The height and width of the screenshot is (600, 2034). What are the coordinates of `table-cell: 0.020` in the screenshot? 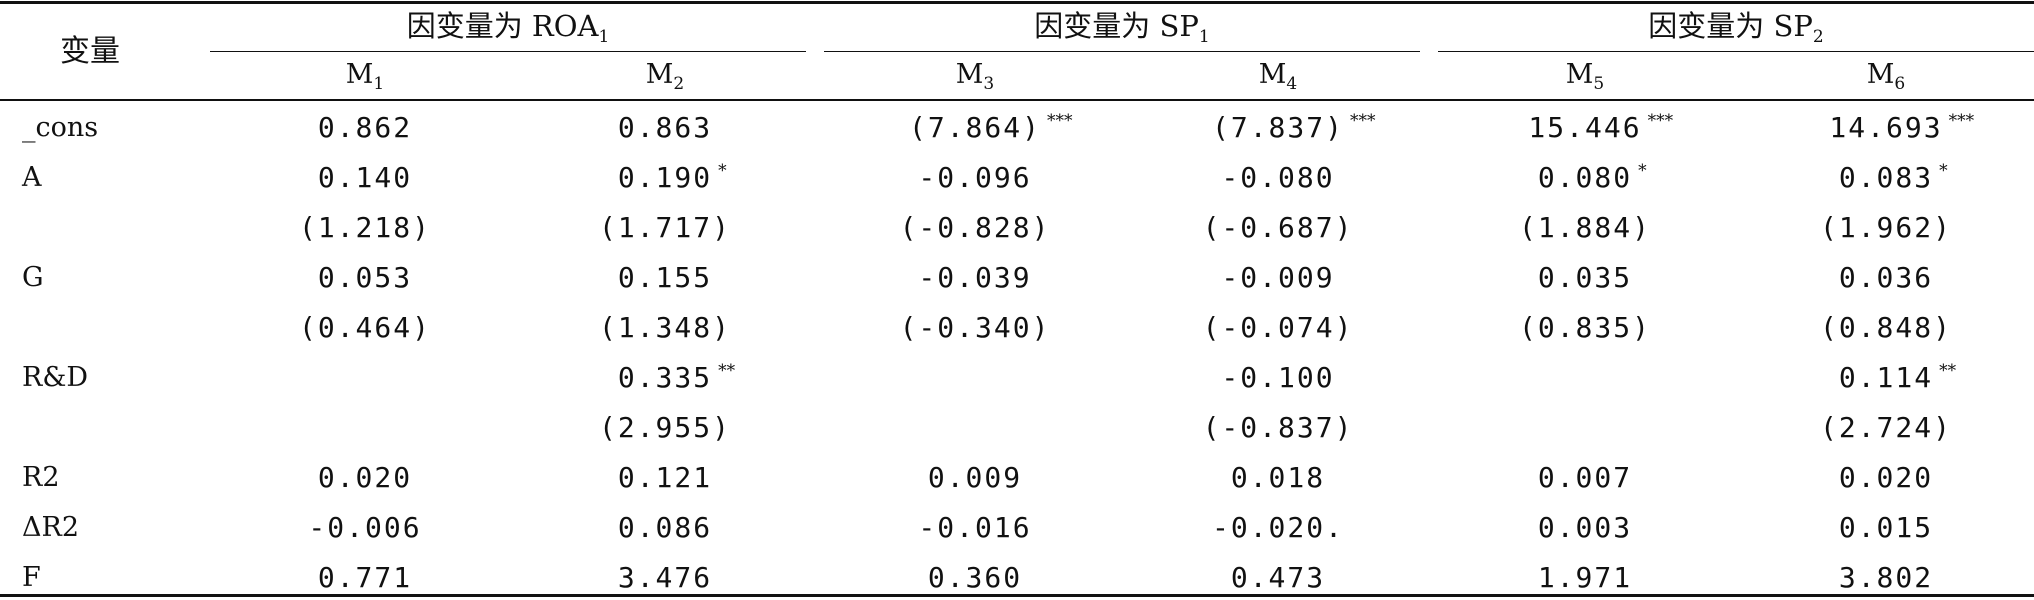 It's located at (365, 478).